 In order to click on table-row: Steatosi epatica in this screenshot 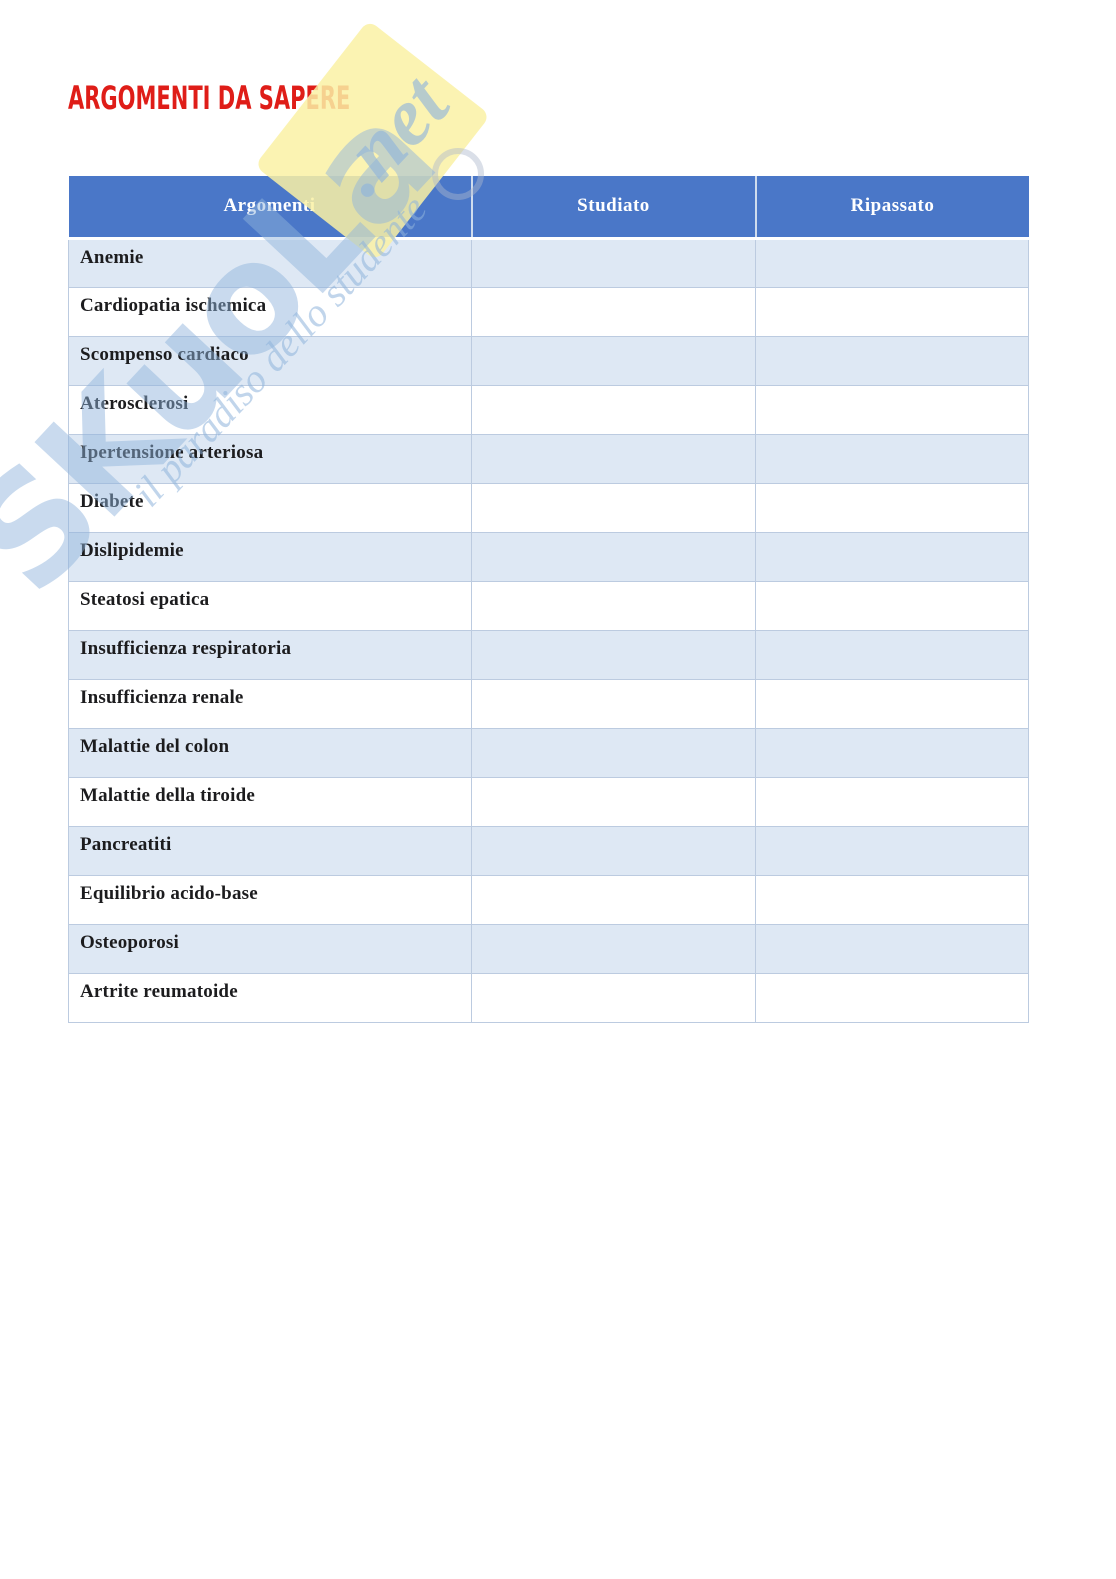, I will do `click(548, 605)`.